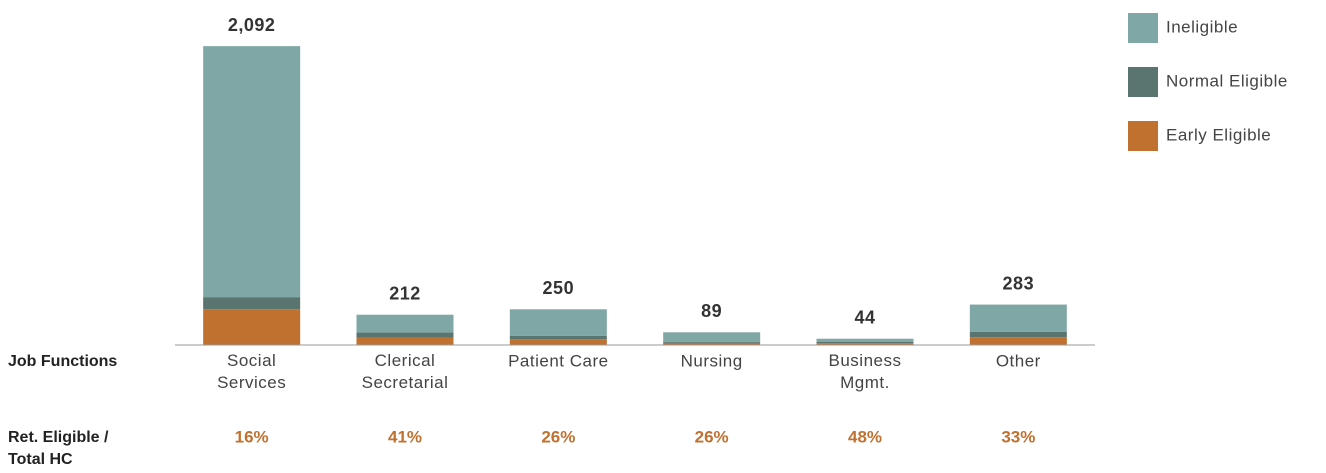 Image resolution: width=1326 pixels, height=473 pixels. I want to click on ratio-label: 33%, so click(1018, 436).